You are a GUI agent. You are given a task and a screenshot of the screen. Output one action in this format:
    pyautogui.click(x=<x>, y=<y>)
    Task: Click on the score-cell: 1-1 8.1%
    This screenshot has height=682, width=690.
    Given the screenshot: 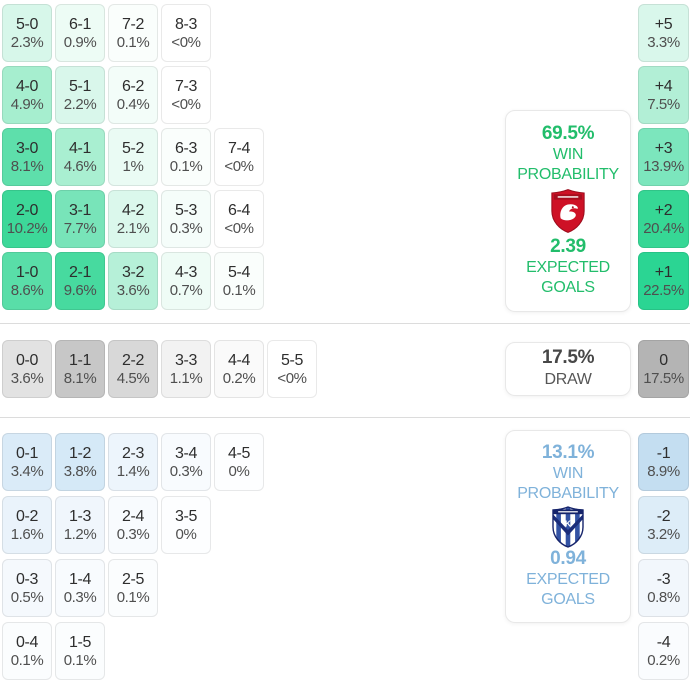 What is the action you would take?
    pyautogui.click(x=80, y=369)
    